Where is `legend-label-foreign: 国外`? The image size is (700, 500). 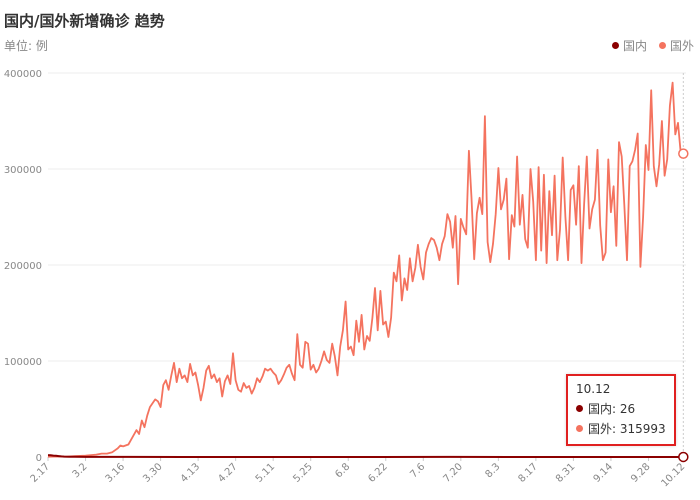
legend-label-foreign: 国外 is located at coordinates (681, 46).